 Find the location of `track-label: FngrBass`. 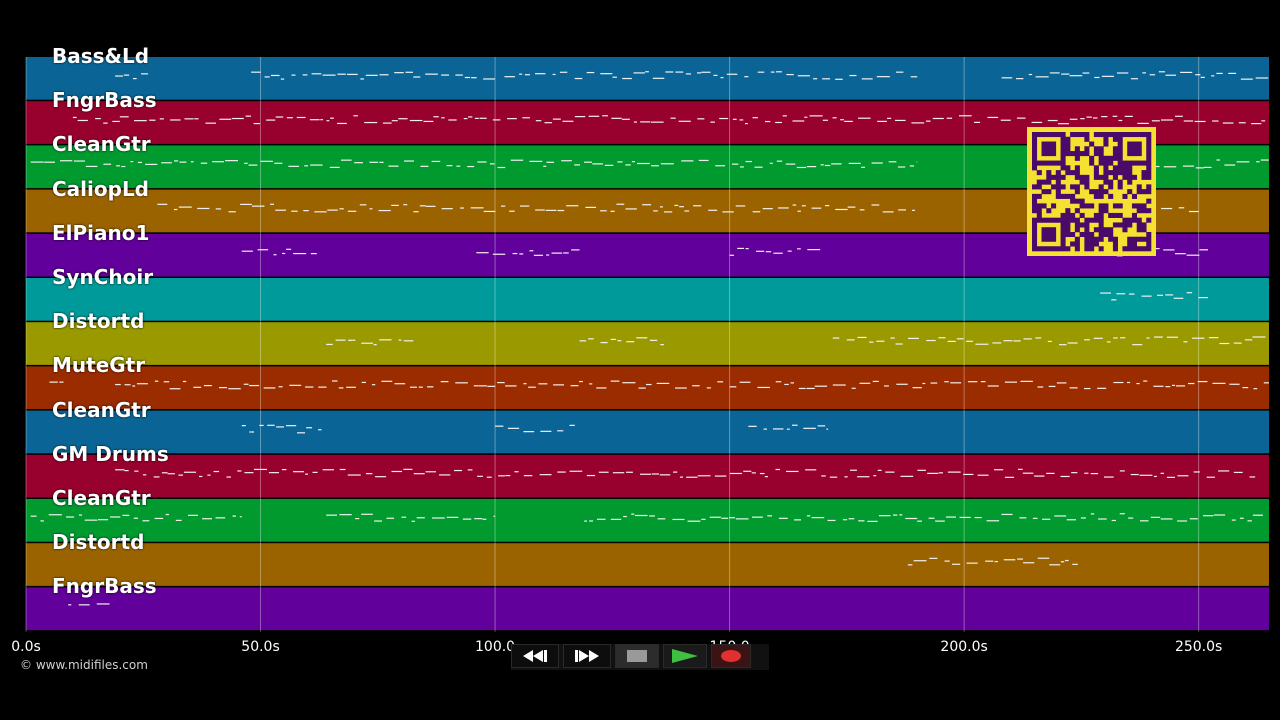

track-label: FngrBass is located at coordinates (104, 586).